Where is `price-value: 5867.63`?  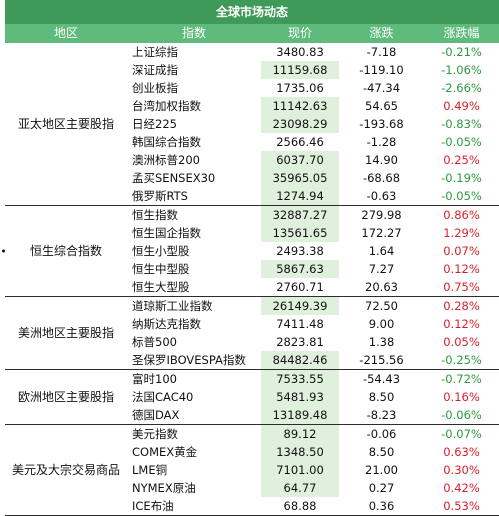 price-value: 5867.63 is located at coordinates (300, 269).